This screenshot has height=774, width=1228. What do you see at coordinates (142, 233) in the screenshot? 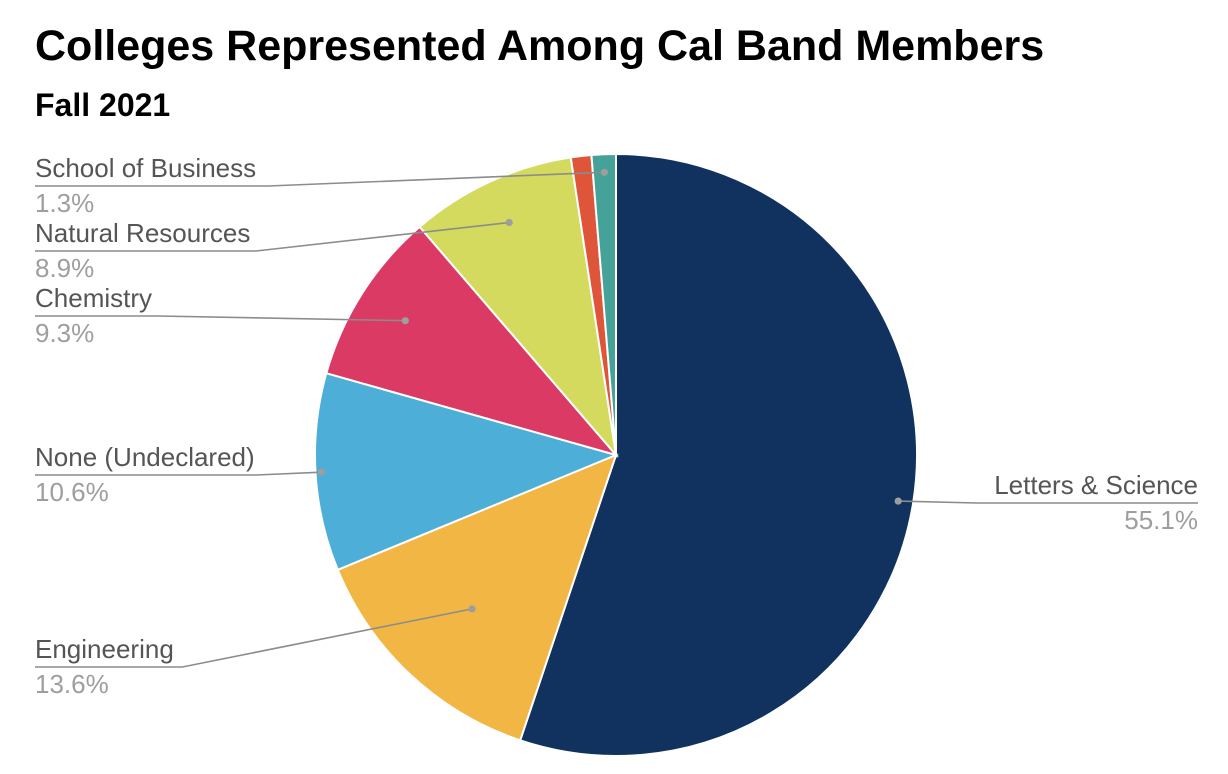
I see `slice-label-natural-resources: Natural Resources` at bounding box center [142, 233].